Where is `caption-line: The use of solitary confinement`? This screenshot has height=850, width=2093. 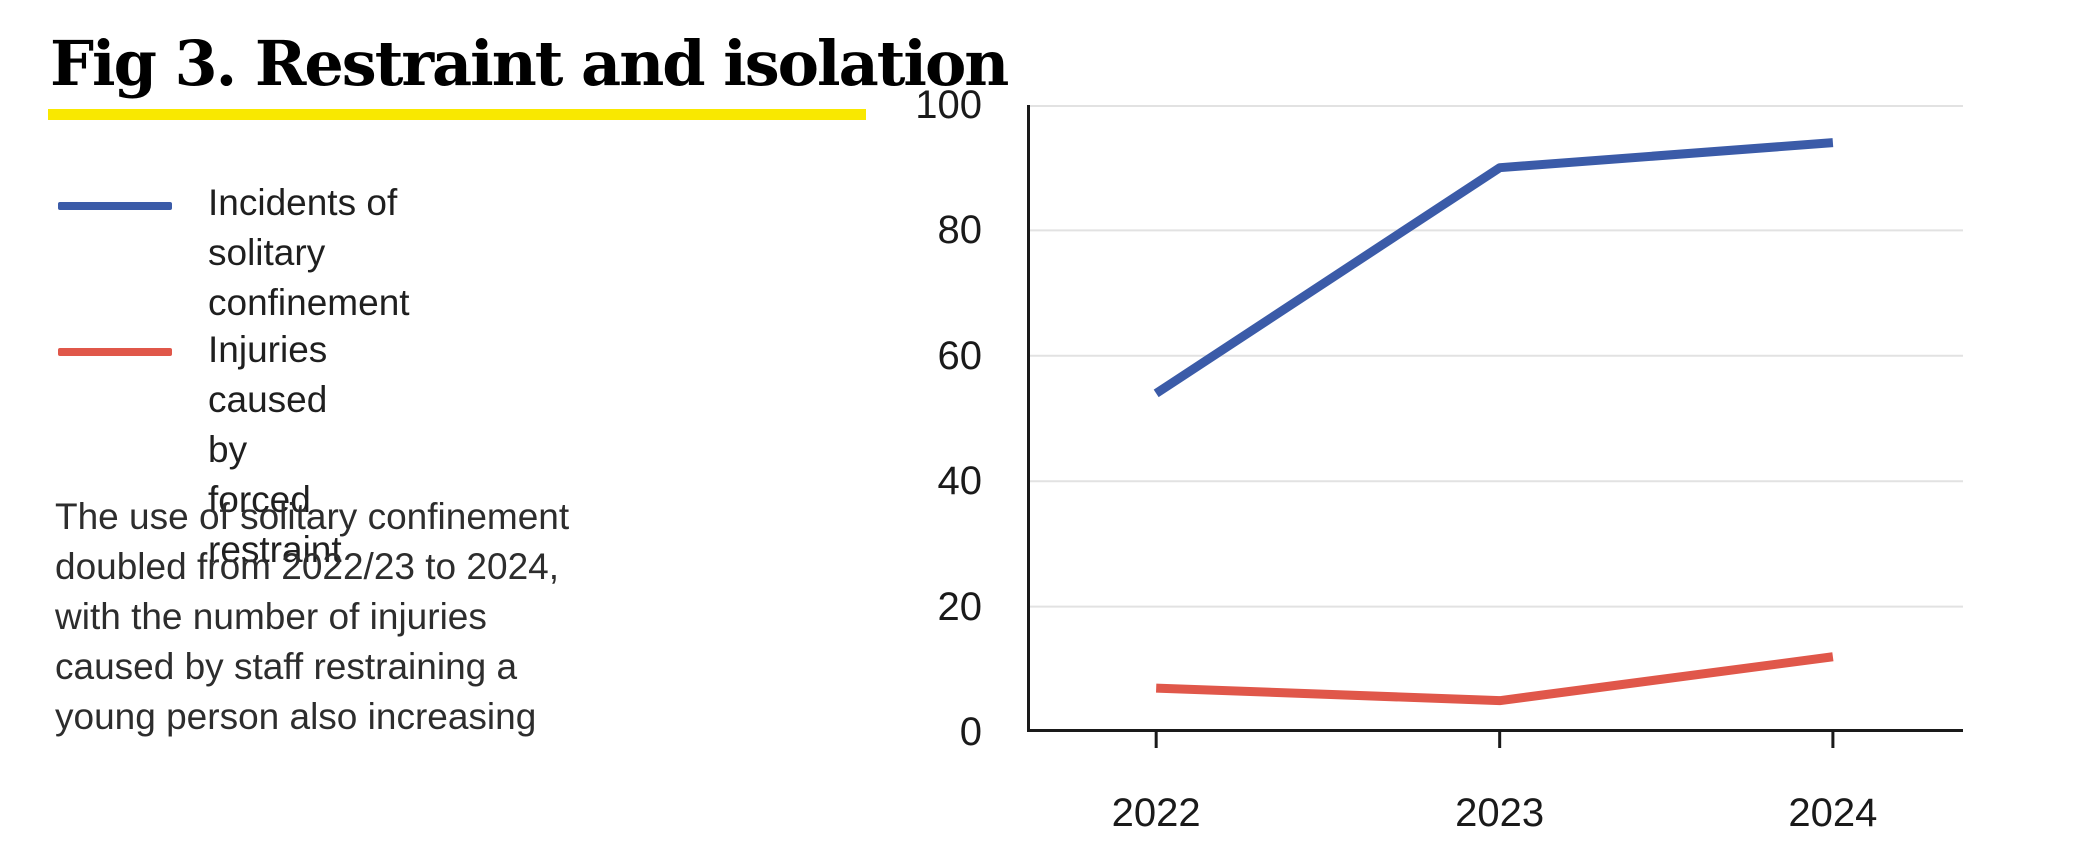 caption-line: The use of solitary confinement is located at coordinates (312, 516).